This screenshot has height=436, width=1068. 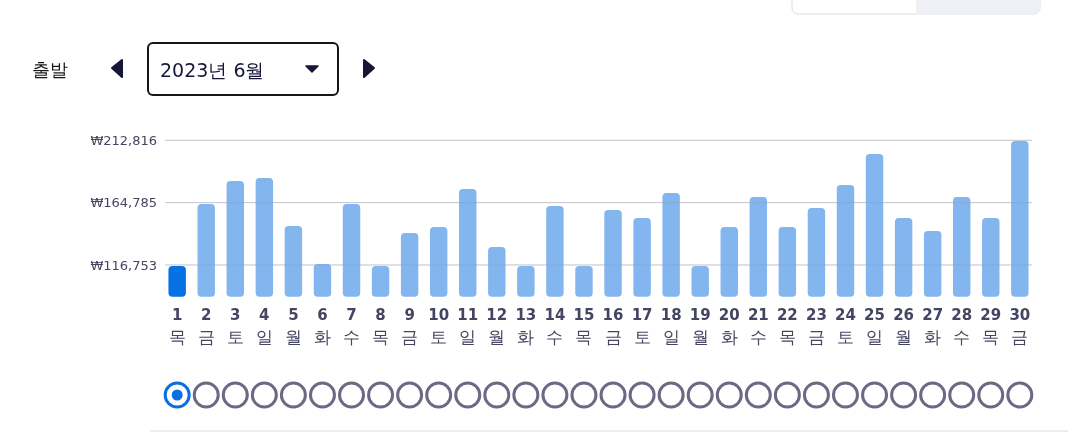 What do you see at coordinates (816, 326) in the screenshot?
I see `x-tick-label: 23 금` at bounding box center [816, 326].